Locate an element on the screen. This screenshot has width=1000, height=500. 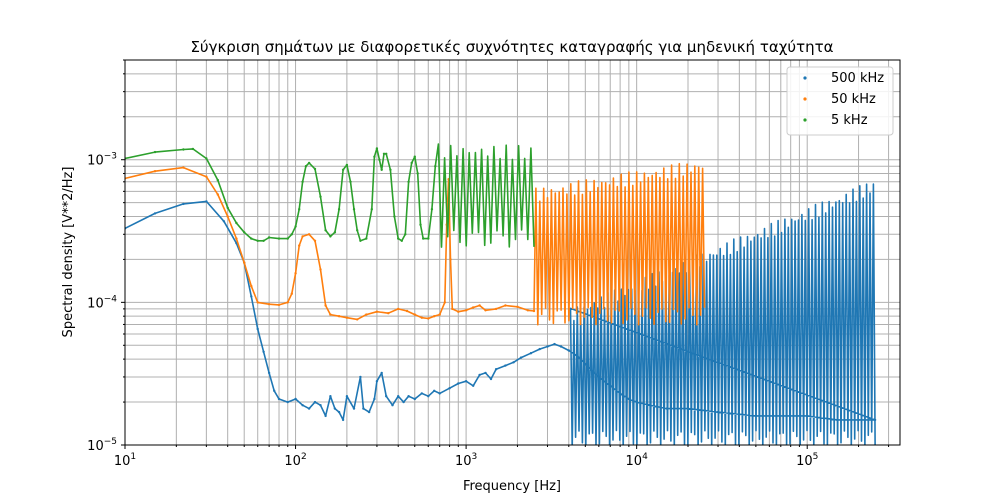
x-axis-label: Frequency [Hz] is located at coordinates (512, 486).